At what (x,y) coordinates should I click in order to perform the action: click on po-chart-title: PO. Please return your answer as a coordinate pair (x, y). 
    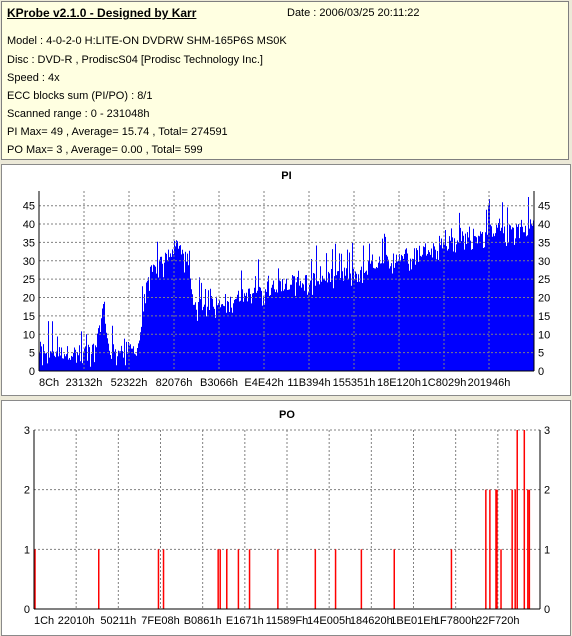
    Looking at the image, I should click on (287, 415).